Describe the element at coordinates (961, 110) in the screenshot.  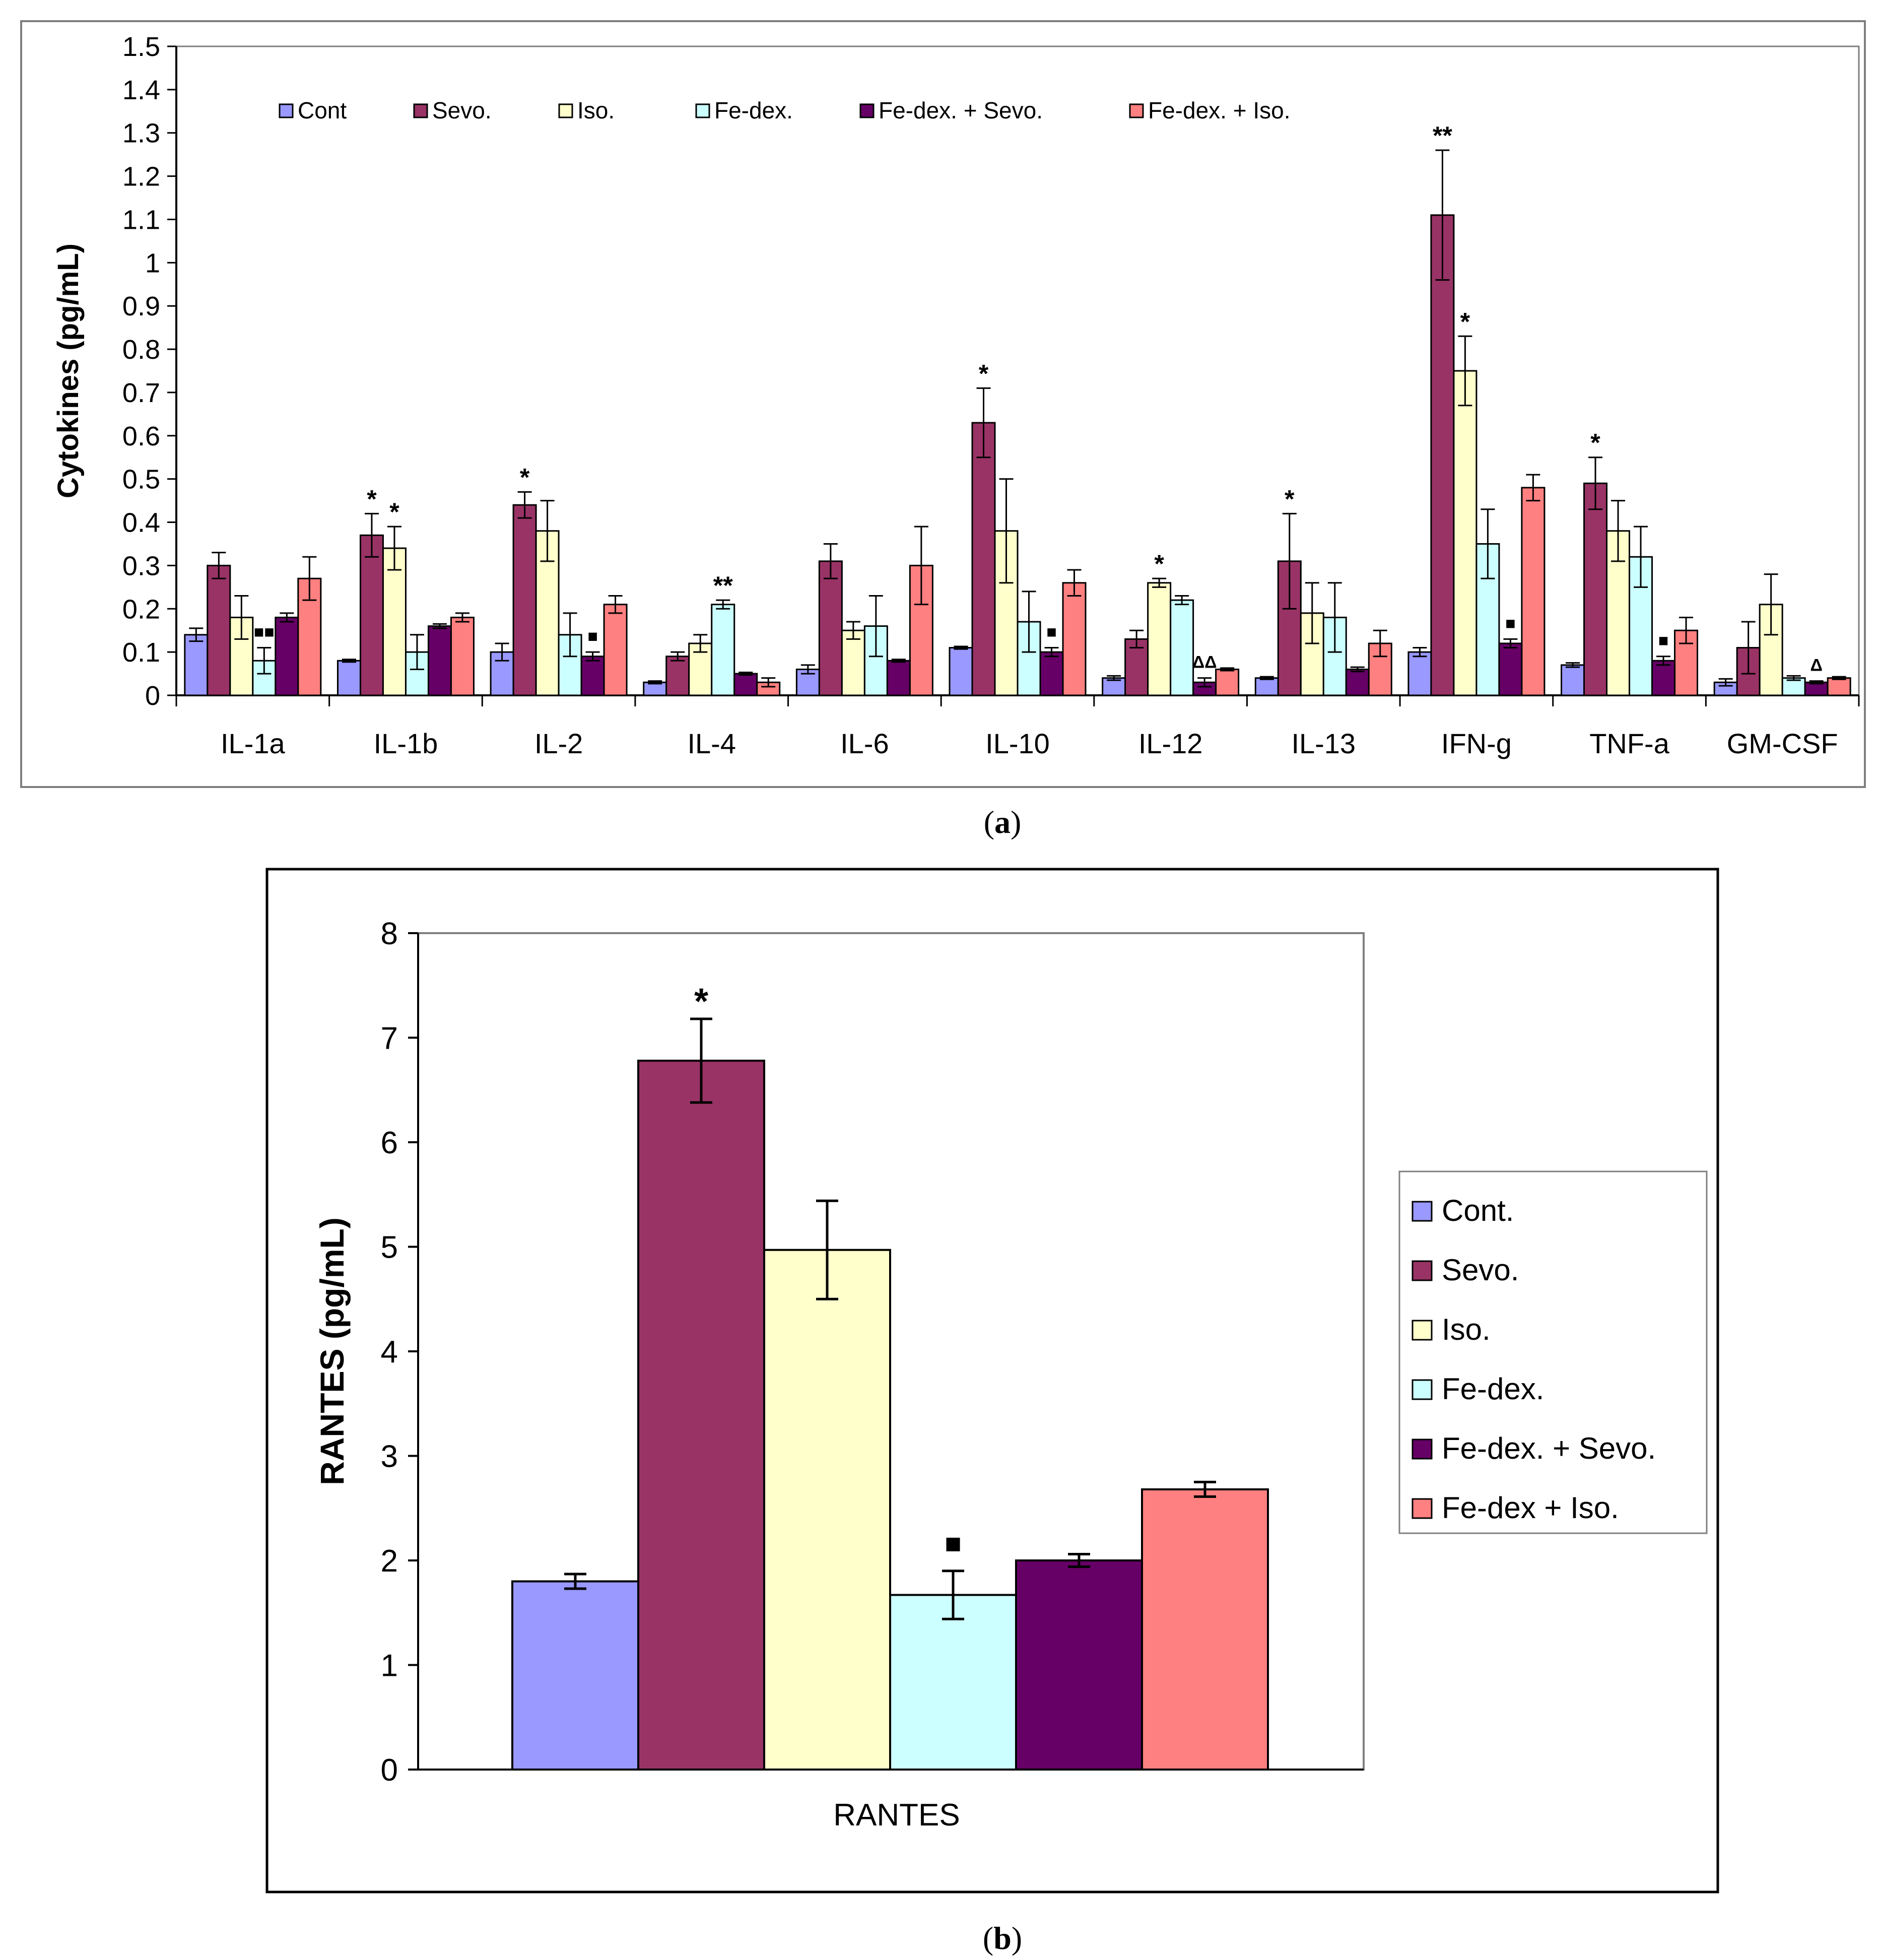
I see `legend-label-fe-dex-sevo: Fe-dex. + Sevo.` at that location.